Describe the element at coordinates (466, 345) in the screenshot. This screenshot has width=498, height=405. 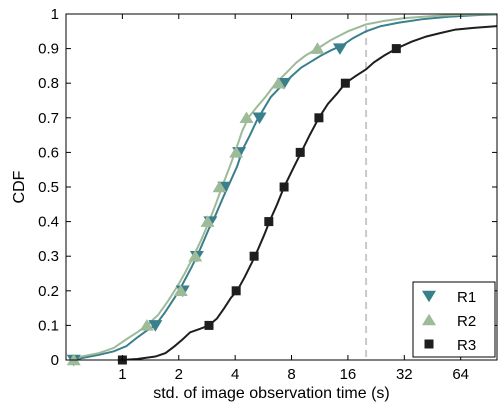
I see `legend-label-r3: R3` at that location.